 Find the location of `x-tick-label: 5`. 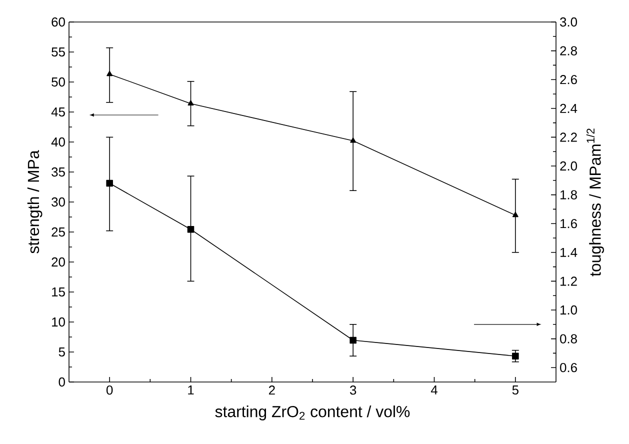

x-tick-label: 5 is located at coordinates (515, 390).